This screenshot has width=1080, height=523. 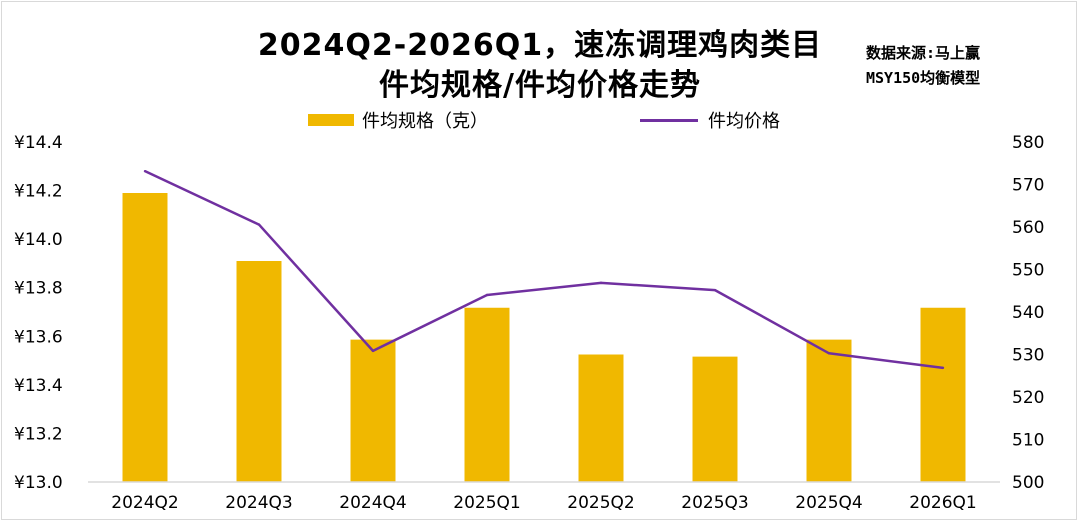 I want to click on legend-bar-swatch, so click(x=331, y=120).